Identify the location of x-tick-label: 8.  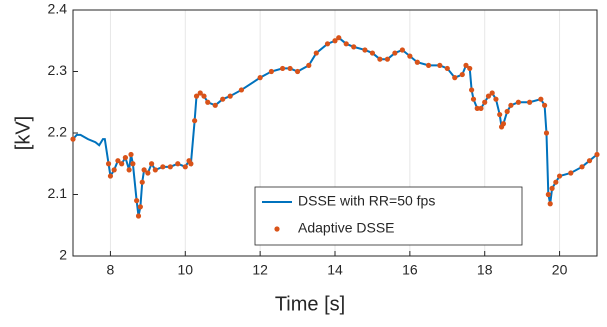
(111, 270).